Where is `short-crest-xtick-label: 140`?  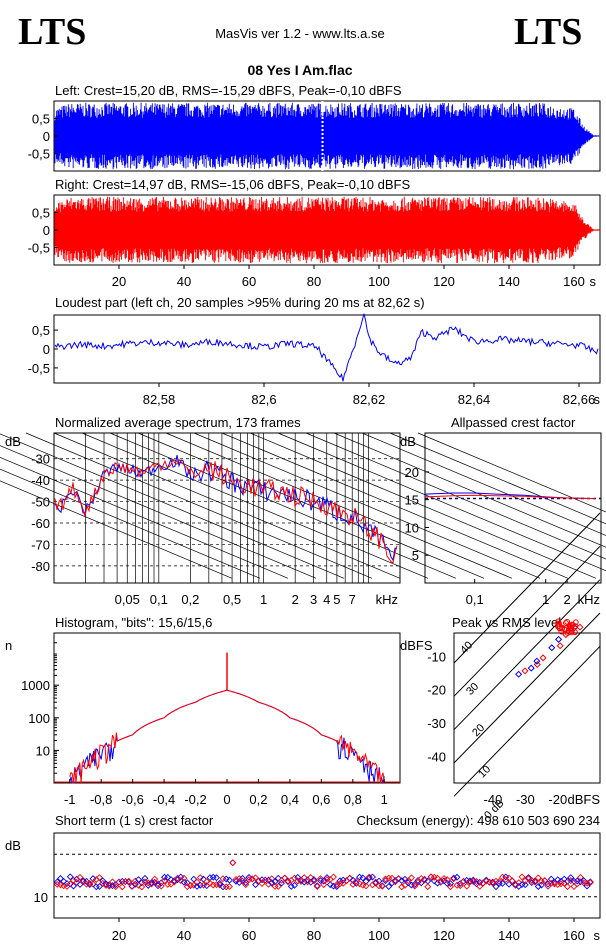
short-crest-xtick-label: 140 is located at coordinates (509, 935).